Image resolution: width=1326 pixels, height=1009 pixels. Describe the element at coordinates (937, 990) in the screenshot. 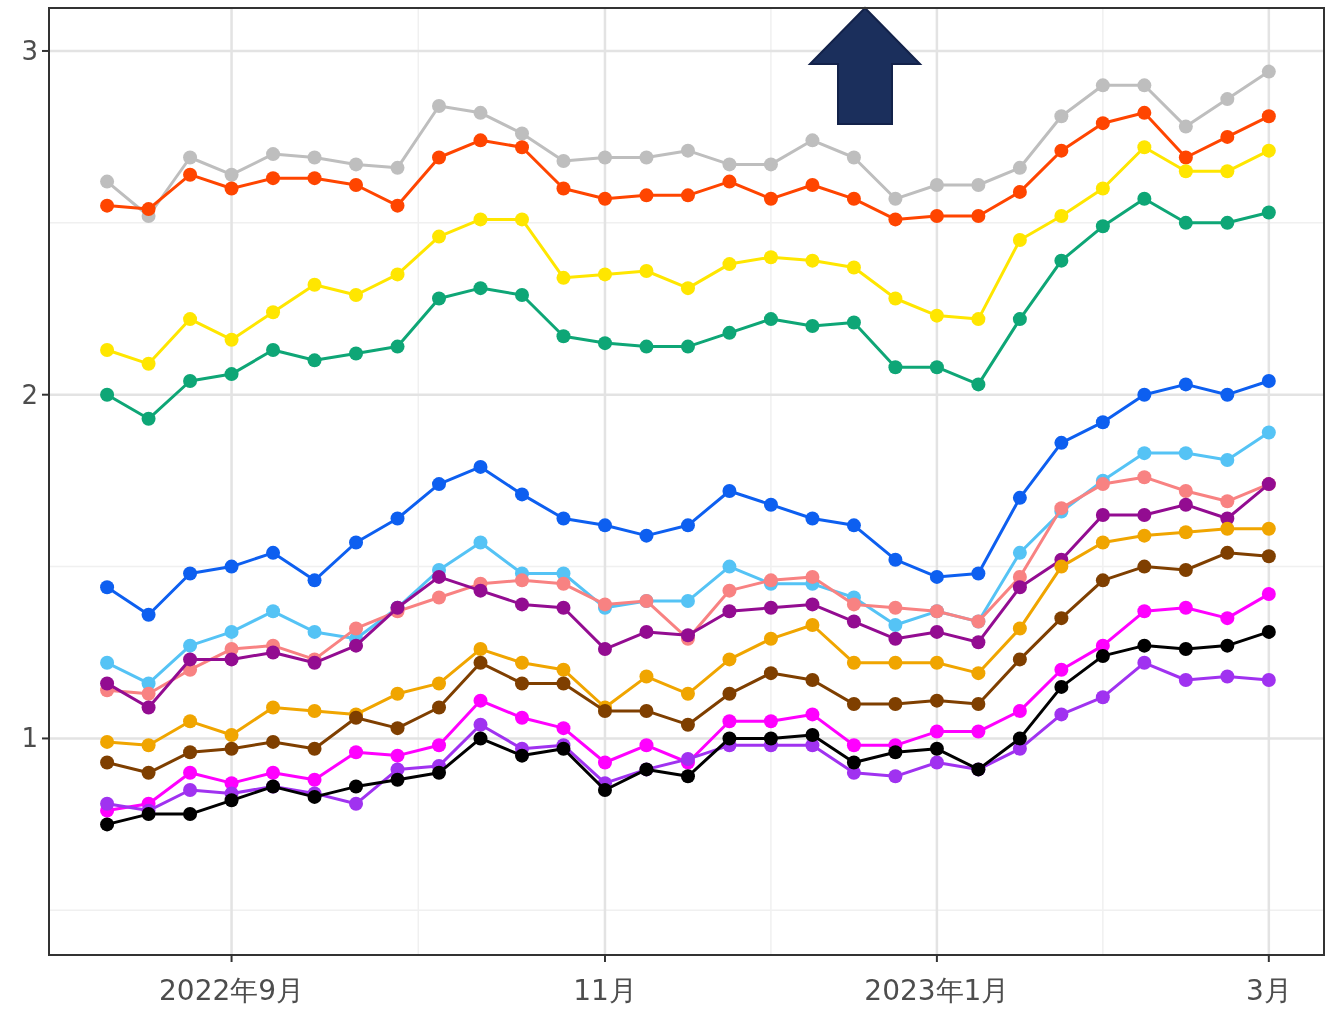

I see `x-tick-label: 2023年1月` at that location.